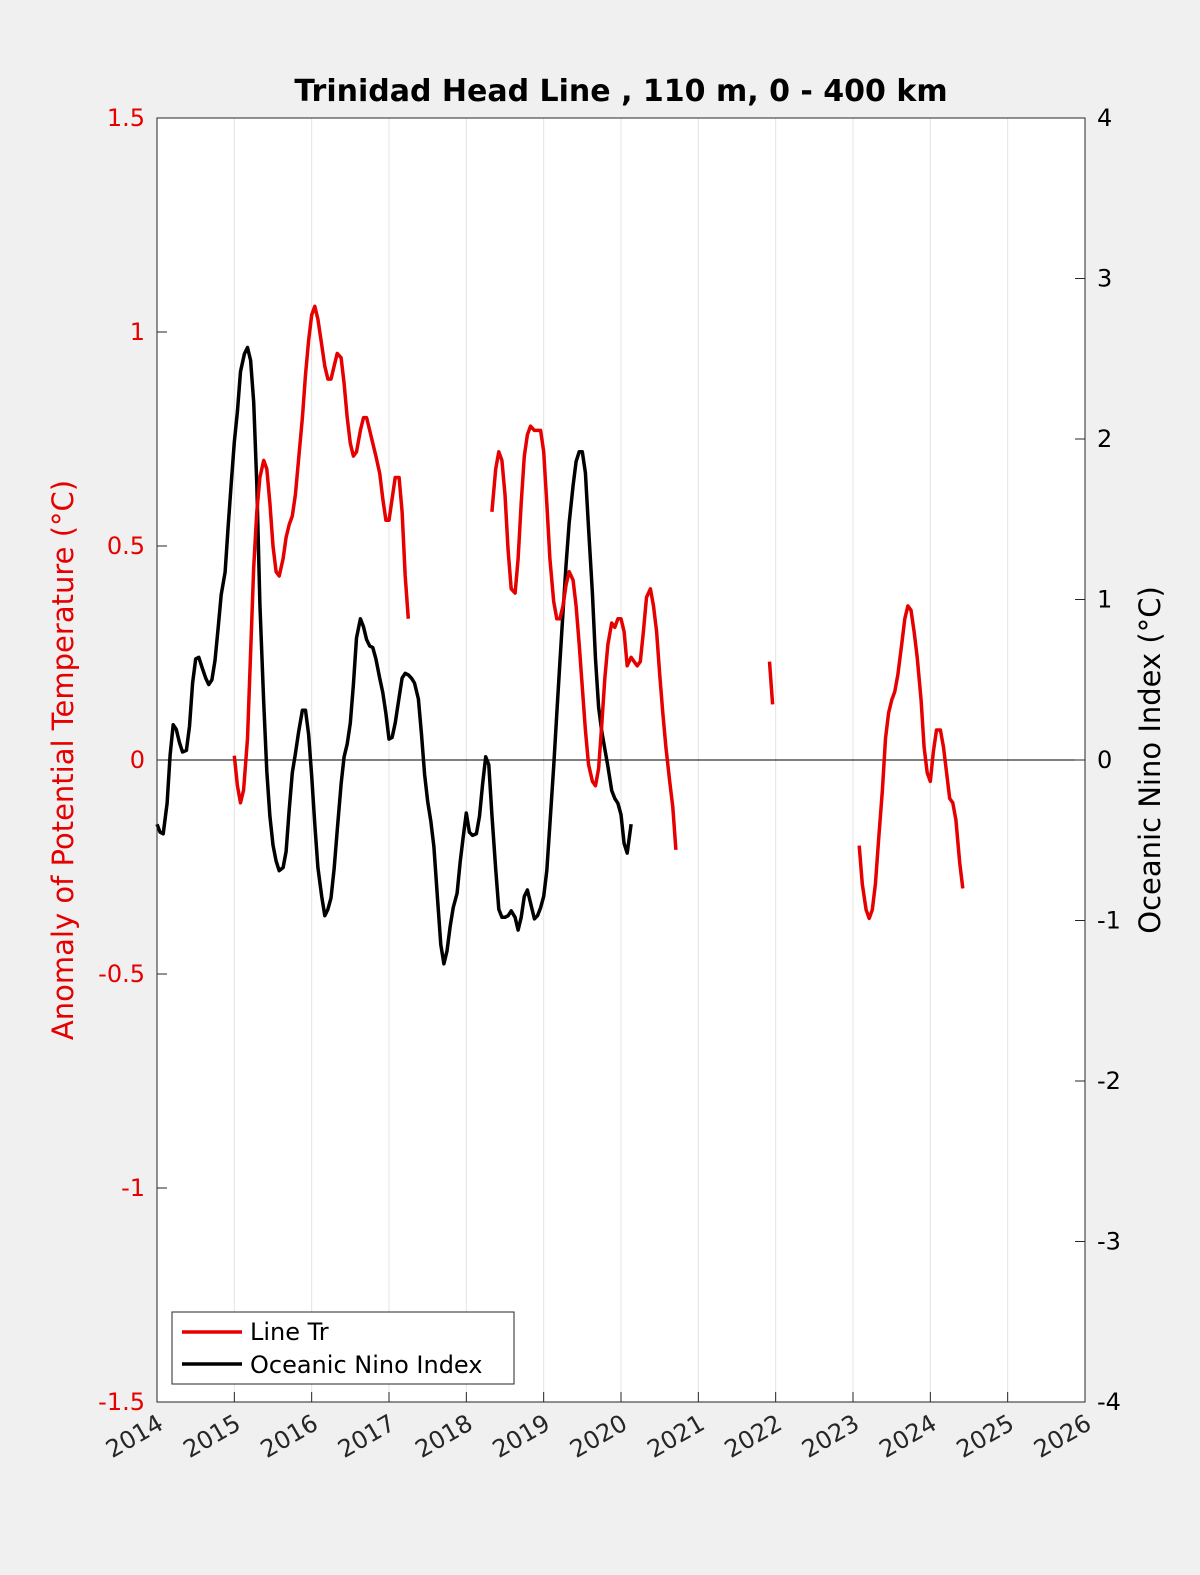 This screenshot has width=1200, height=1575. What do you see at coordinates (121, 974) in the screenshot?
I see `left-tick-label: -0.5` at bounding box center [121, 974].